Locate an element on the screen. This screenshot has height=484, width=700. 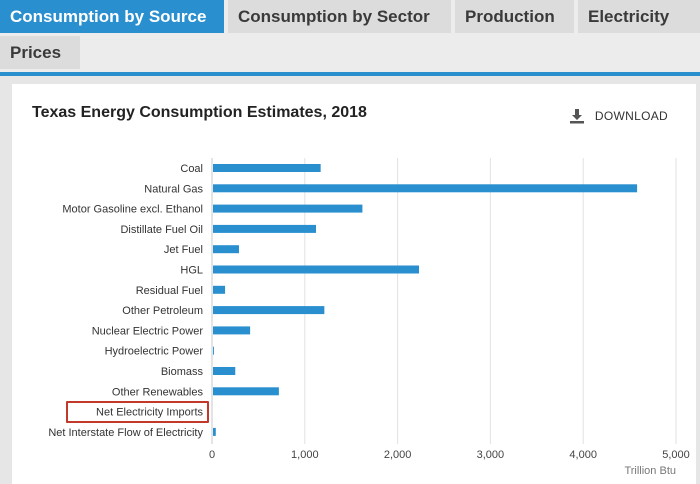
category-label: Nuclear Electric Power is located at coordinates (148, 331).